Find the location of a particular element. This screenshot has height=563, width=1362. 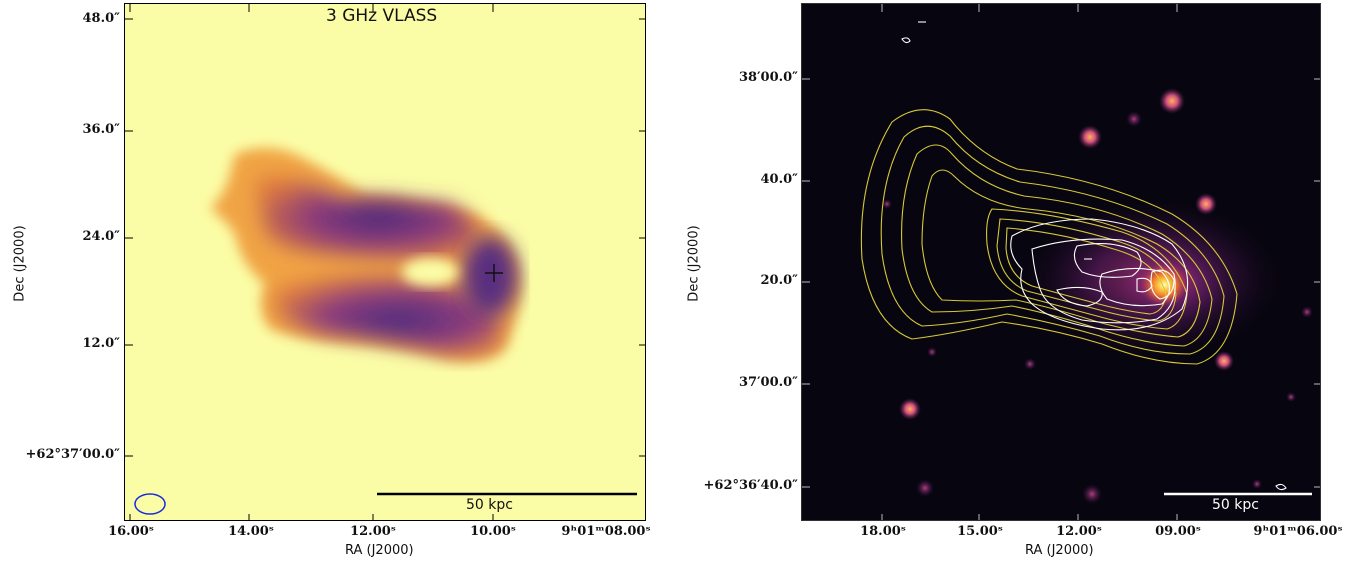

left-y-tick: 12.0″ is located at coordinates (101, 343).